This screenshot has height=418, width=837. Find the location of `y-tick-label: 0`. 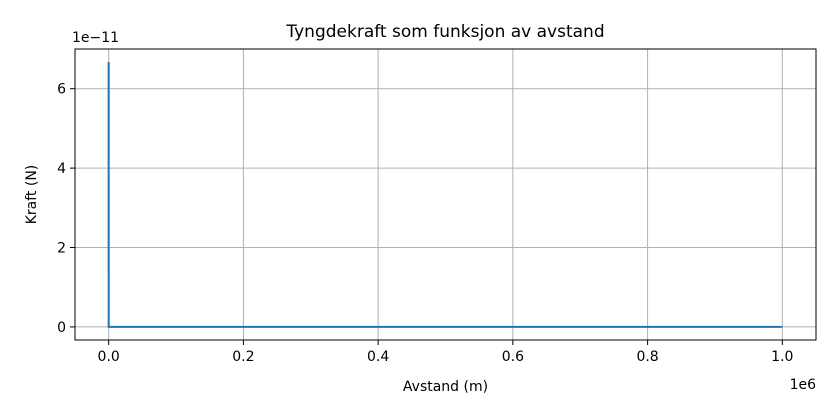

y-tick-label: 0 is located at coordinates (61, 328).